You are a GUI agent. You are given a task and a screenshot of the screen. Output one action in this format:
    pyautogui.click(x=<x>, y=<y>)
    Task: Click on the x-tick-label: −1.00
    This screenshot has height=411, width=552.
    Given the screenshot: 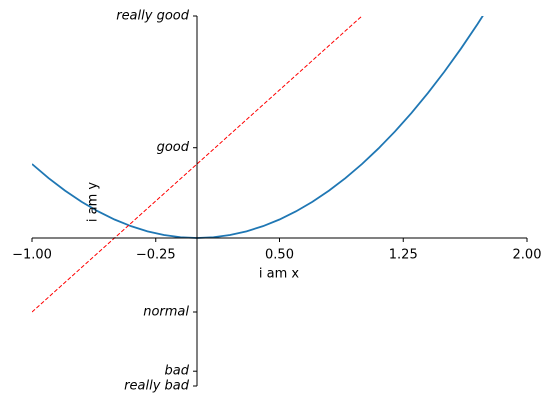 What is the action you would take?
    pyautogui.click(x=32, y=255)
    